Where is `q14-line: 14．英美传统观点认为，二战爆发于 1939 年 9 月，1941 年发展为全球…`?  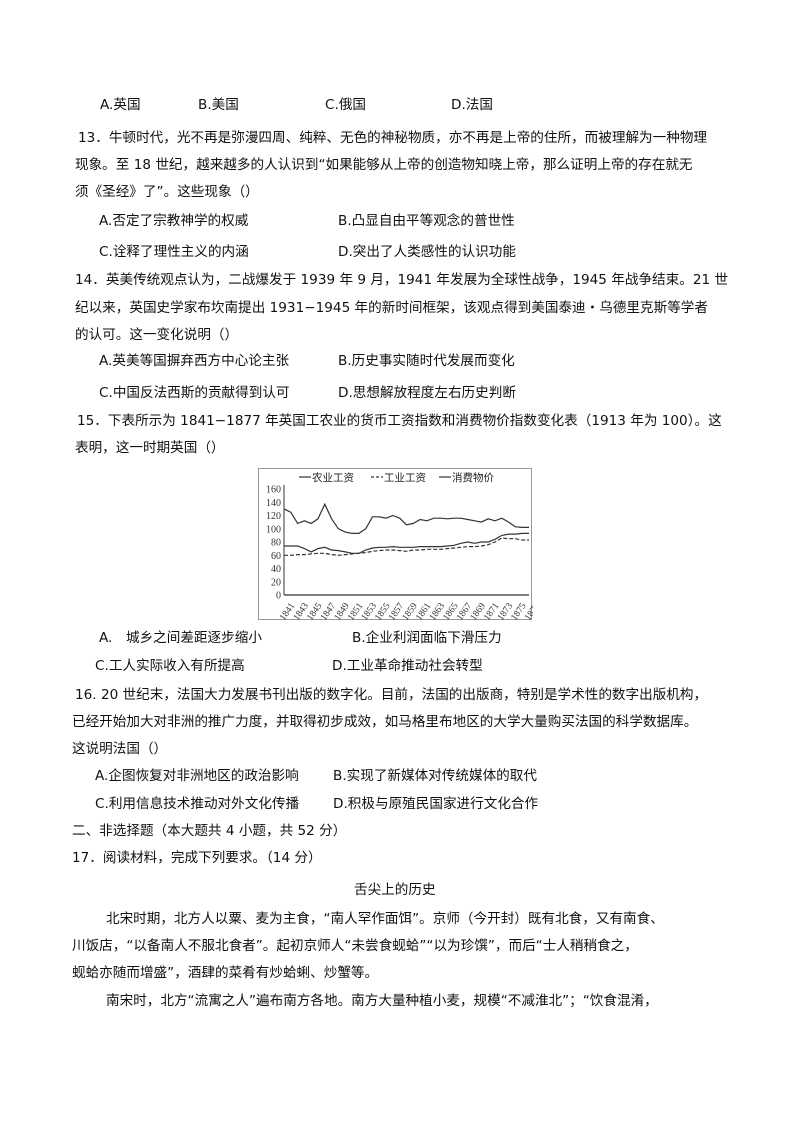
q14-line: 14．英美传统观点认为，二战爆发于 1939 年 9 月，1941 年发展为全球… is located at coordinates (402, 280).